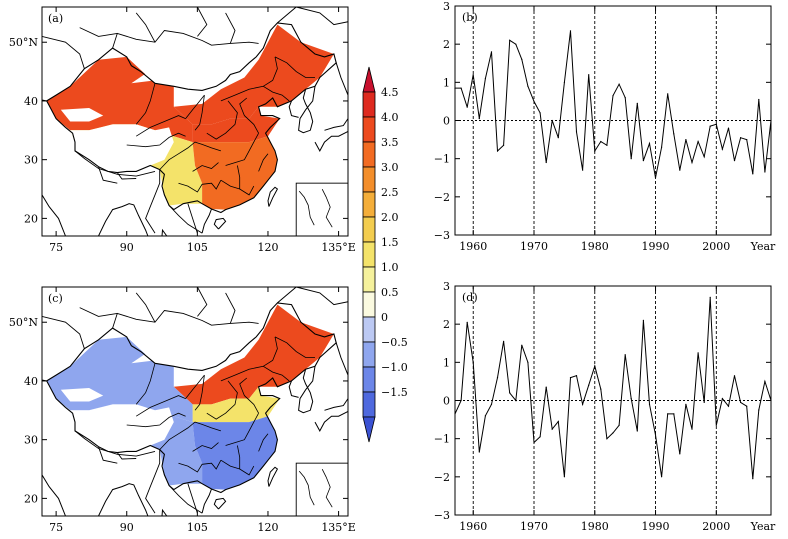 This screenshot has width=788, height=539. I want to click on panel-a-field-southeast, so click(235, 173).